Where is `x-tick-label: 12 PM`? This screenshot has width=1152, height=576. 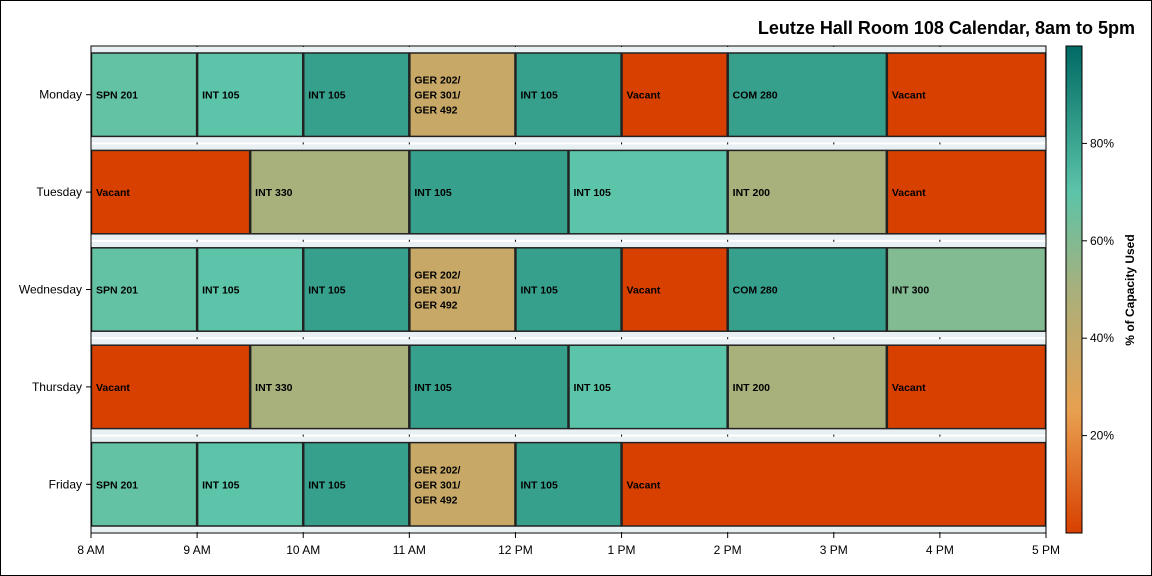 x-tick-label: 12 PM is located at coordinates (515, 550).